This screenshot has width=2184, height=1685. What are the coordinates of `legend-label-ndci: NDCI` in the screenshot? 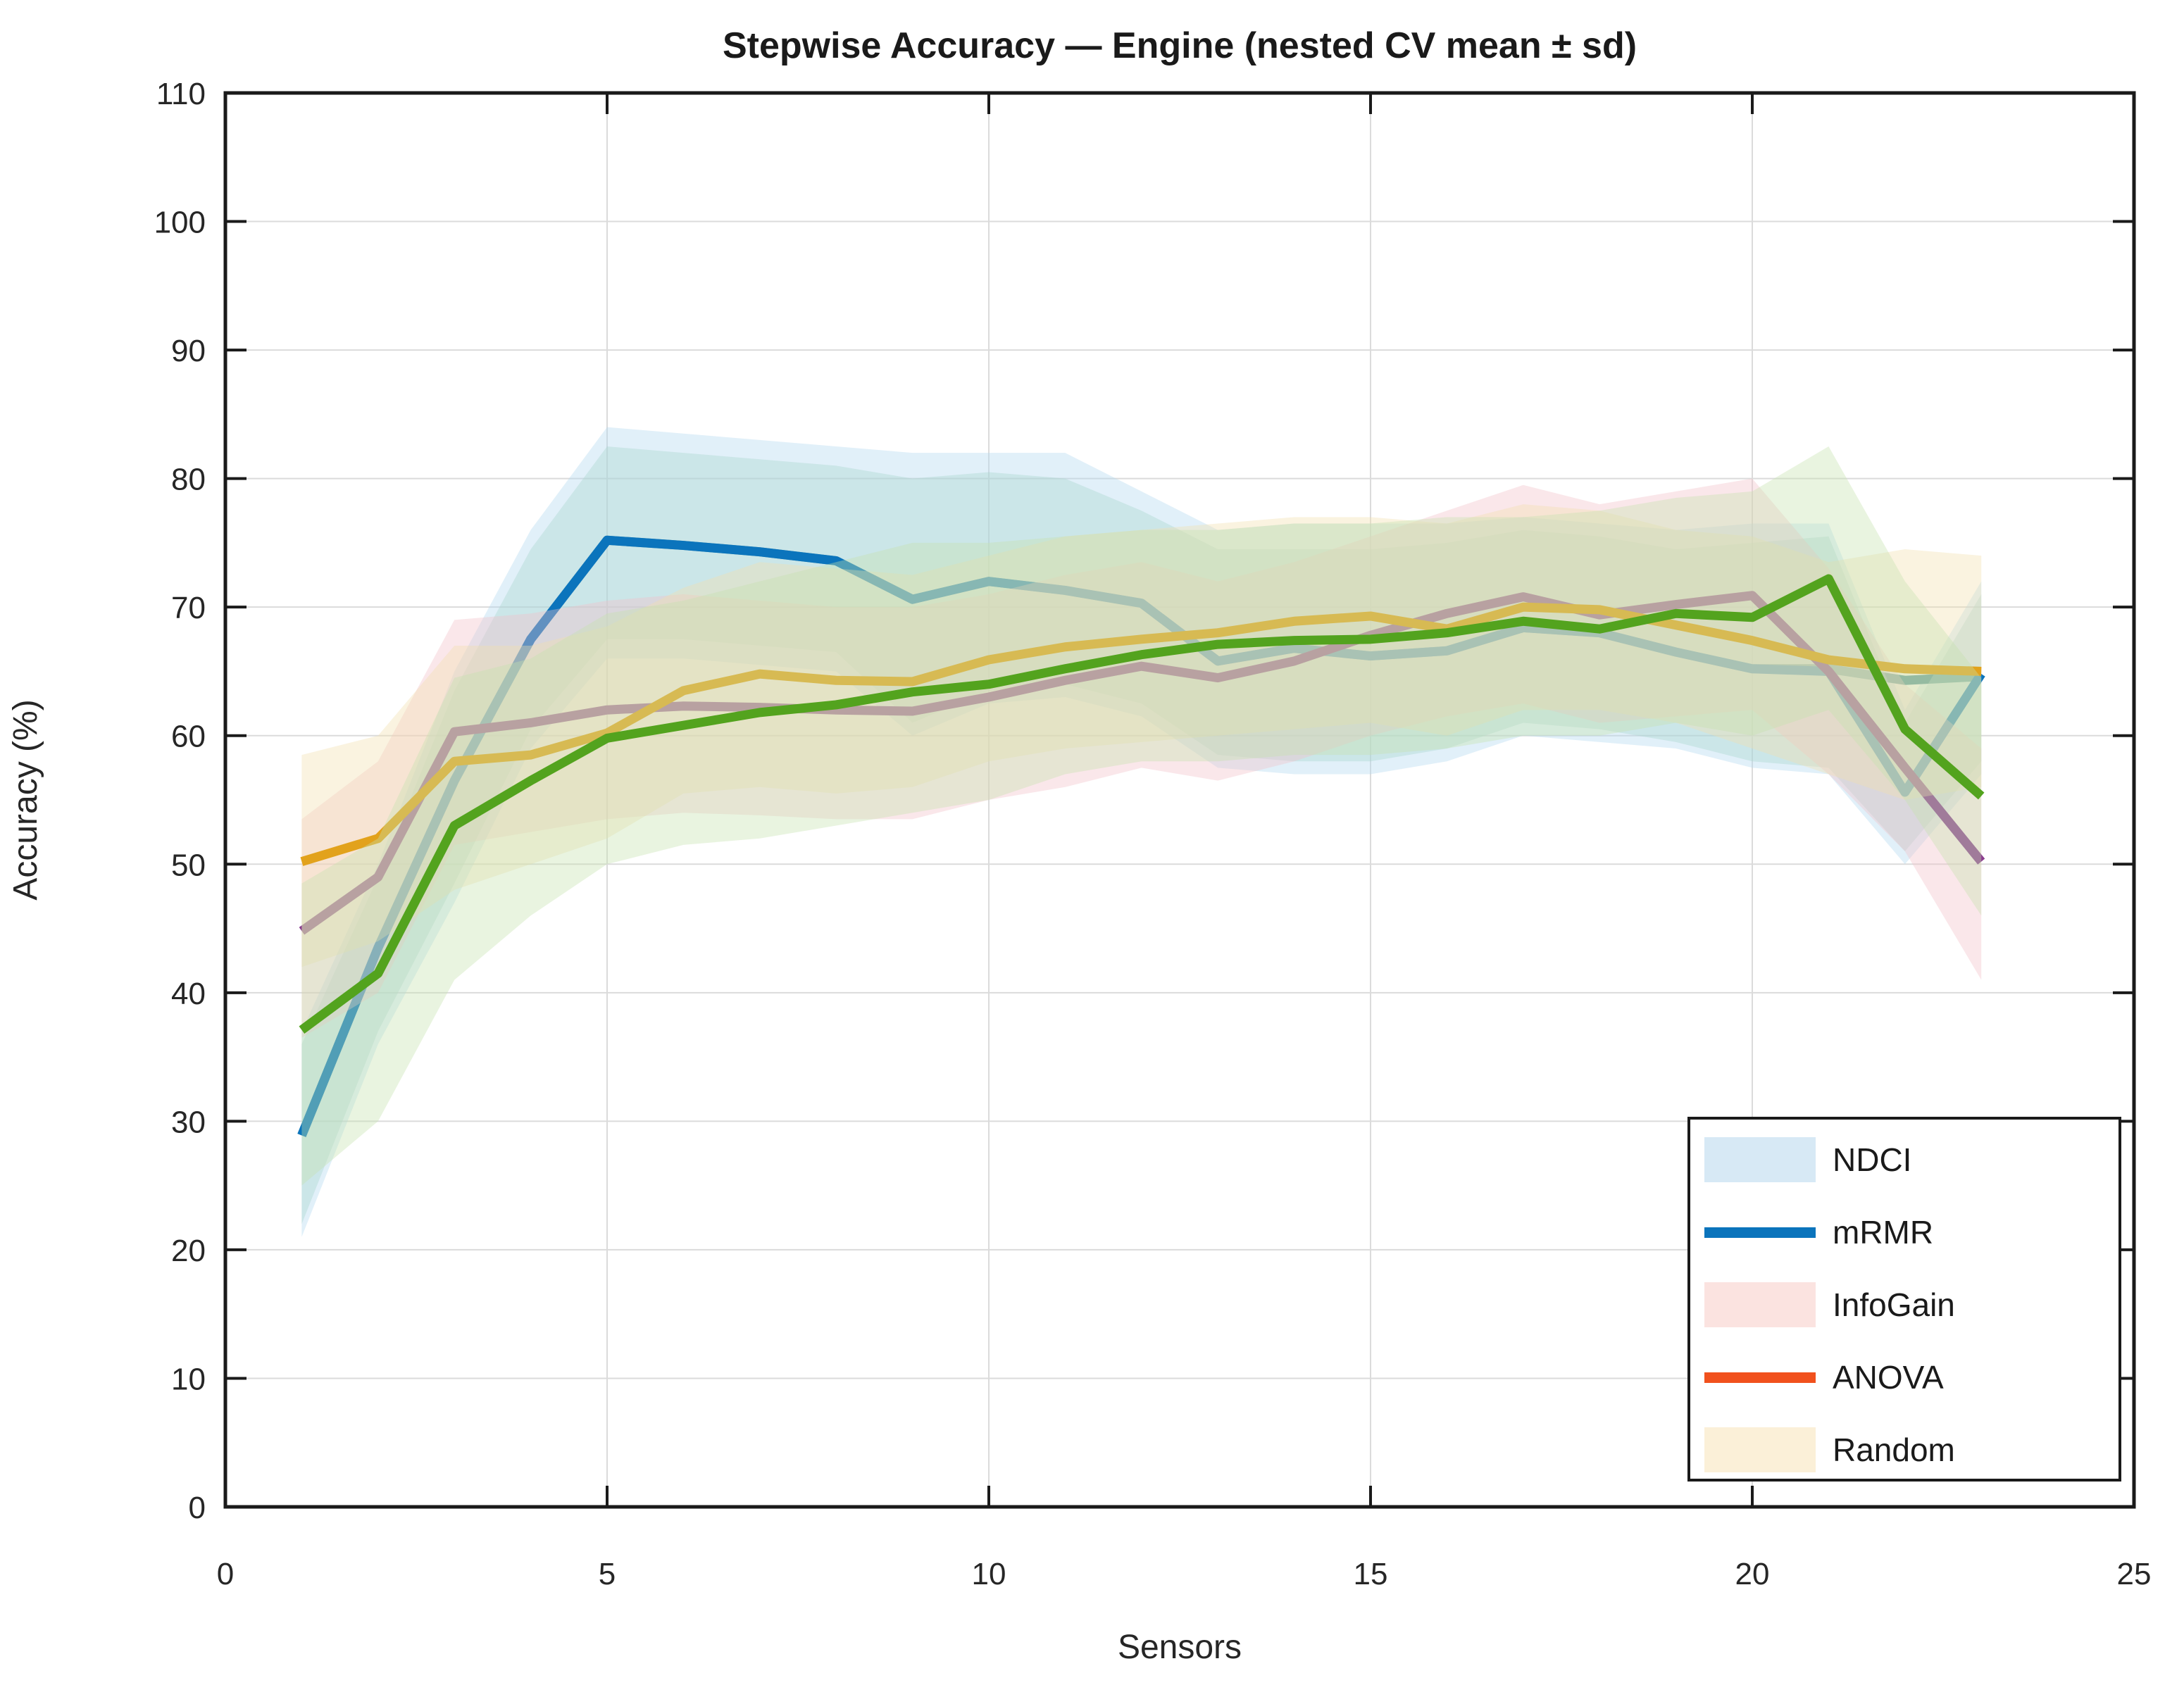 It's located at (1872, 1159).